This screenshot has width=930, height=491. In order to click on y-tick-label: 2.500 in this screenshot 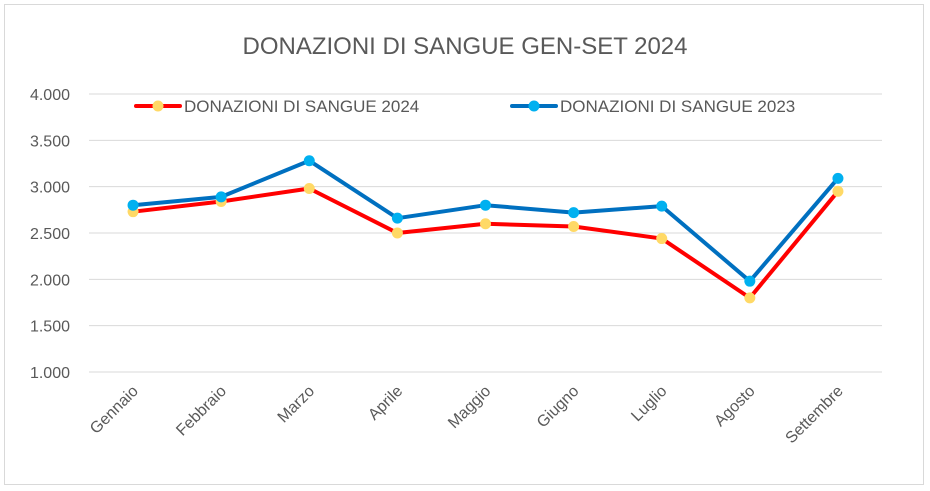, I will do `click(50, 234)`.